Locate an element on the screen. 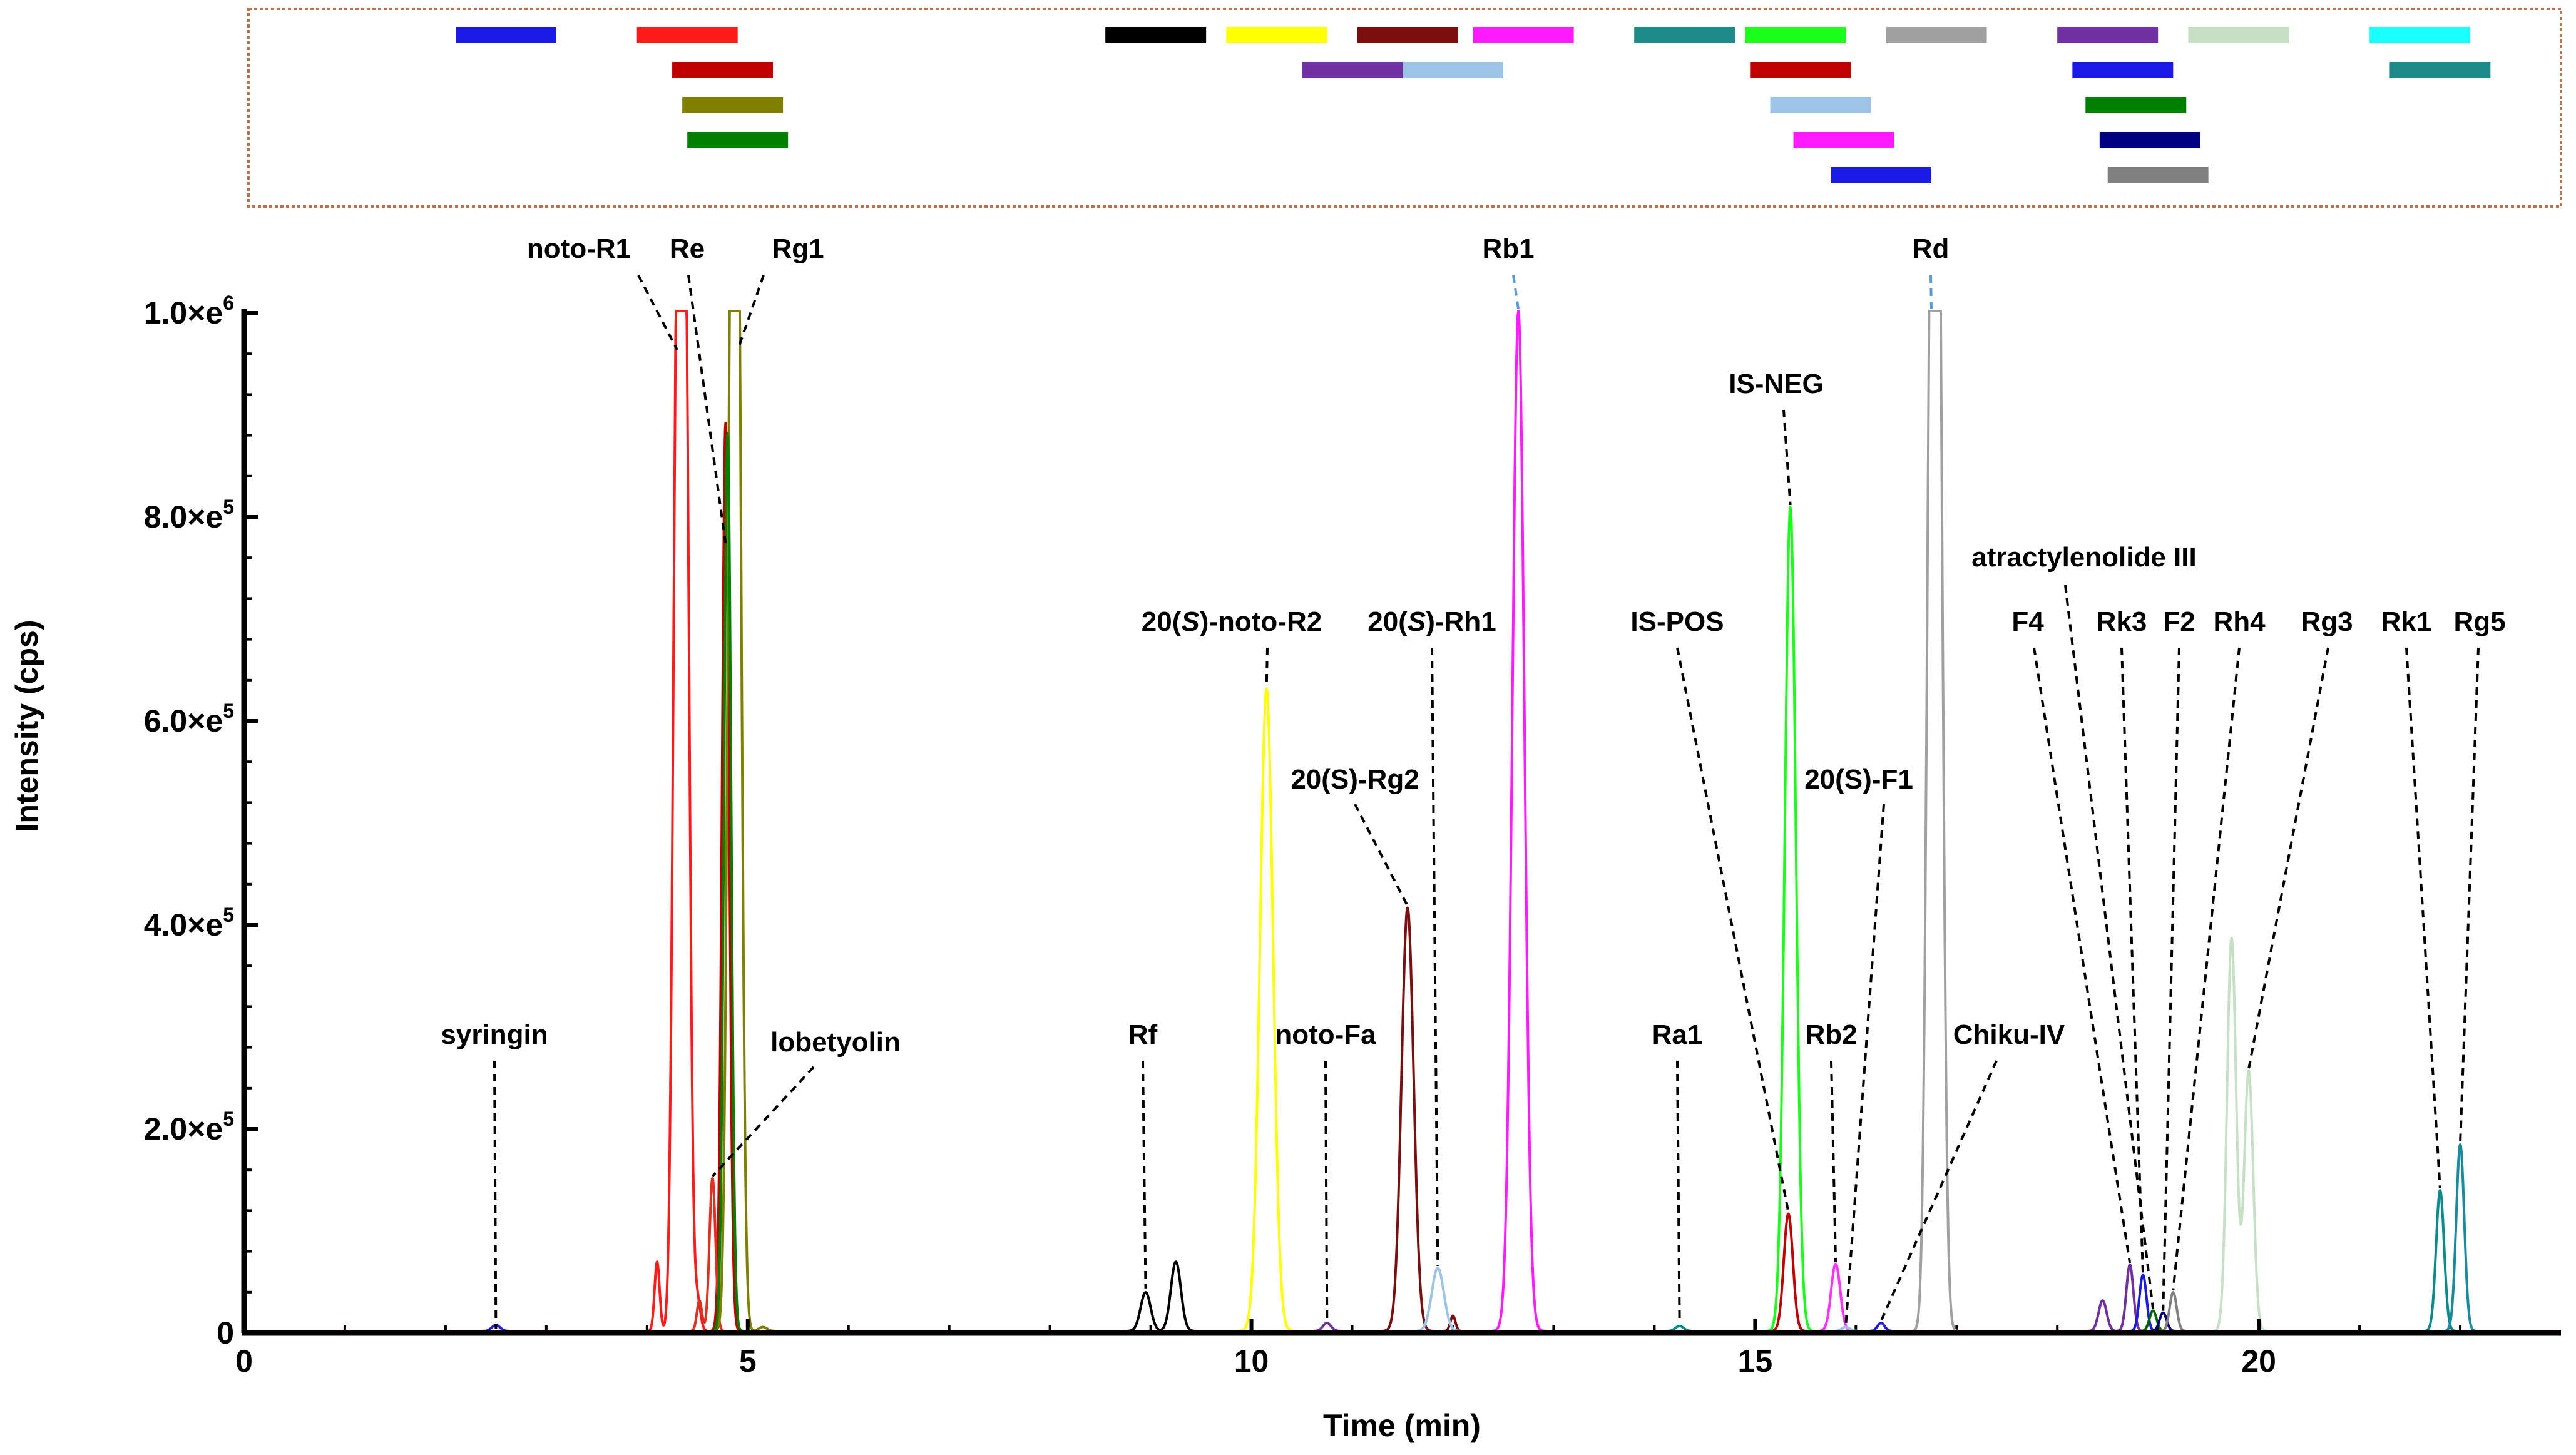  peak-label: Rk3 is located at coordinates (2122, 622).